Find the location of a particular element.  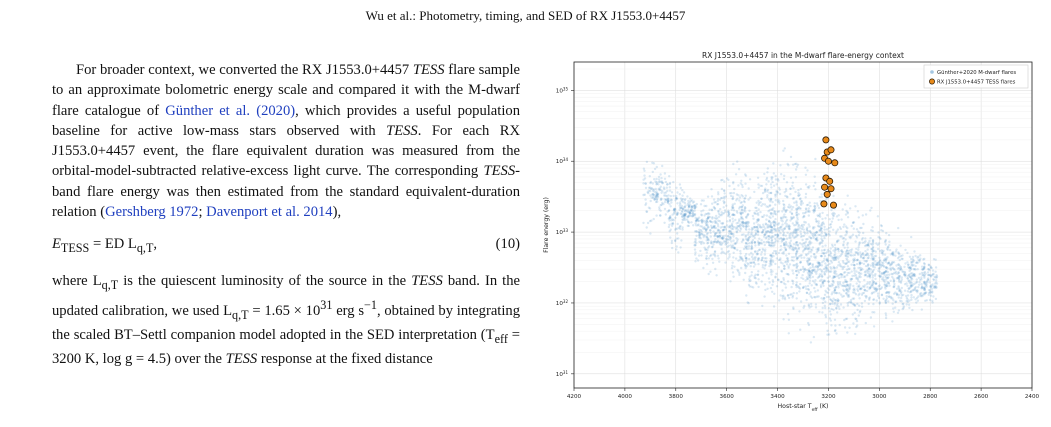

target-flare-point is located at coordinates (825, 187).